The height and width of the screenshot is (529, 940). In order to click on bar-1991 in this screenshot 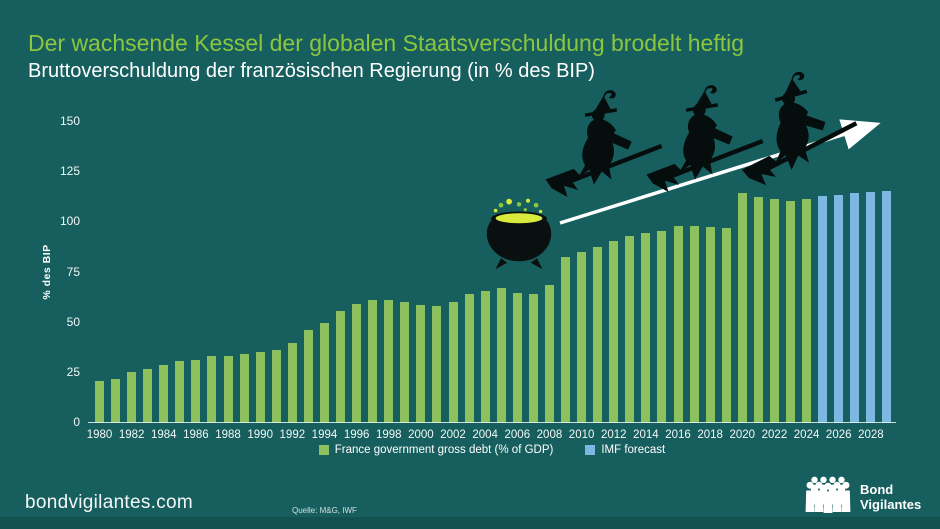, I will do `click(276, 386)`.